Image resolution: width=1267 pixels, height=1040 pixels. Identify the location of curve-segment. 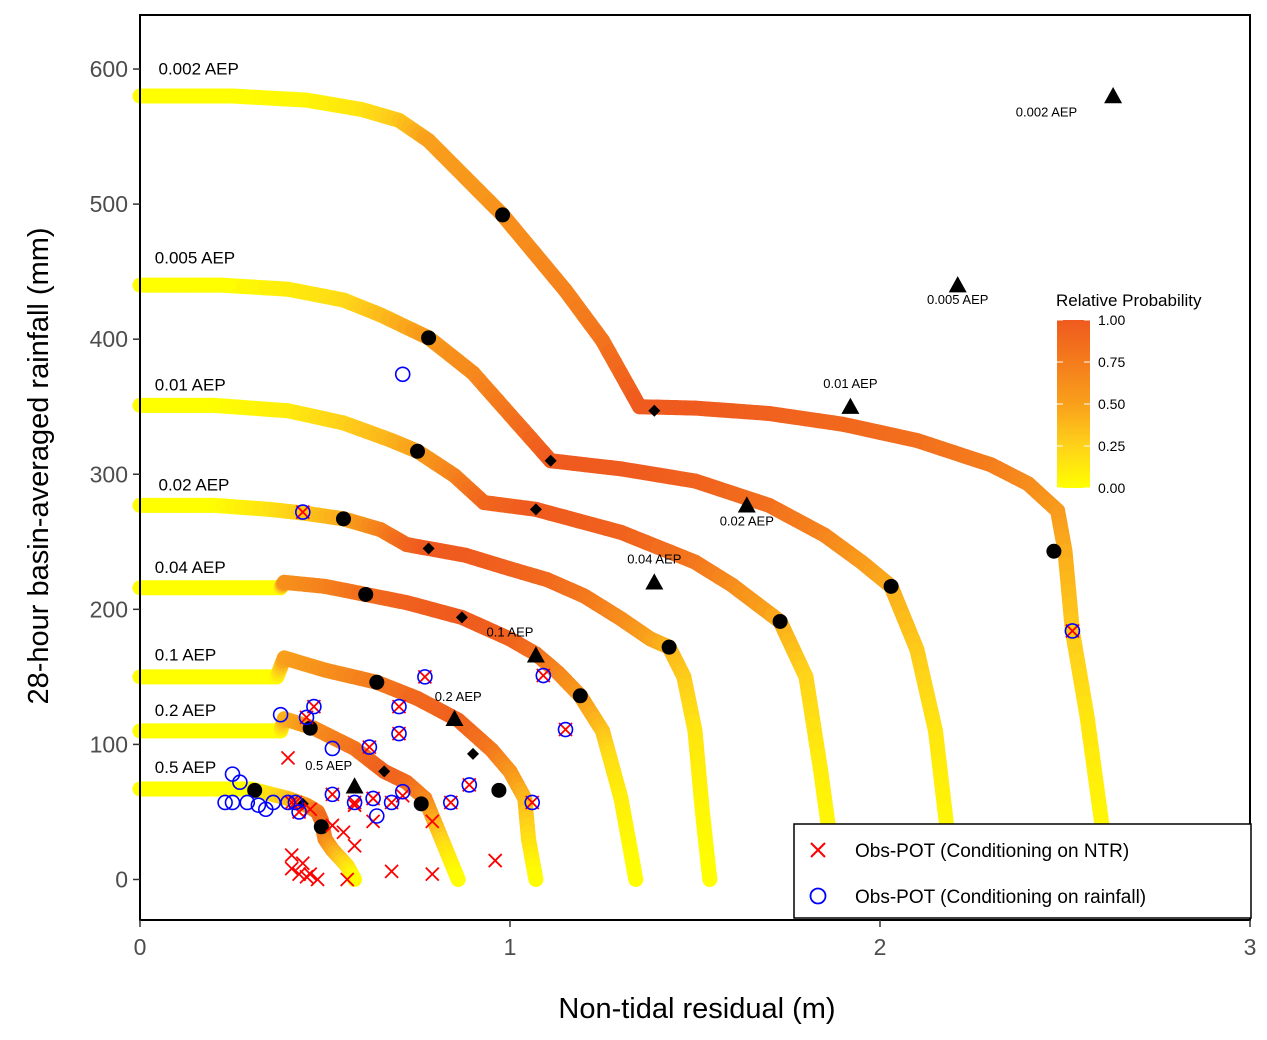
(354, 878).